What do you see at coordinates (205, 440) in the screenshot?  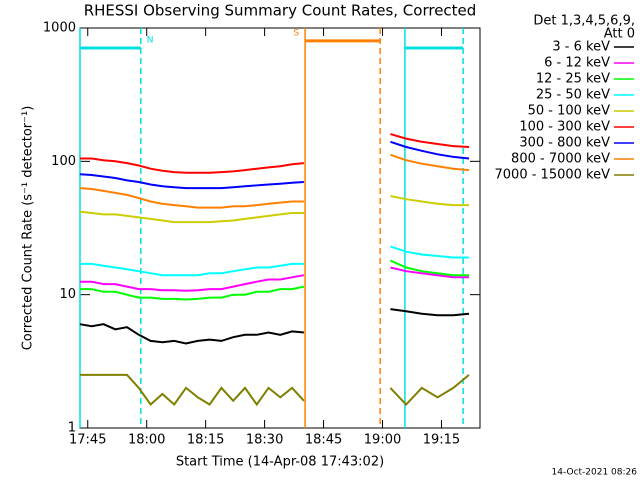 I see `x-tick-label: 18:15` at bounding box center [205, 440].